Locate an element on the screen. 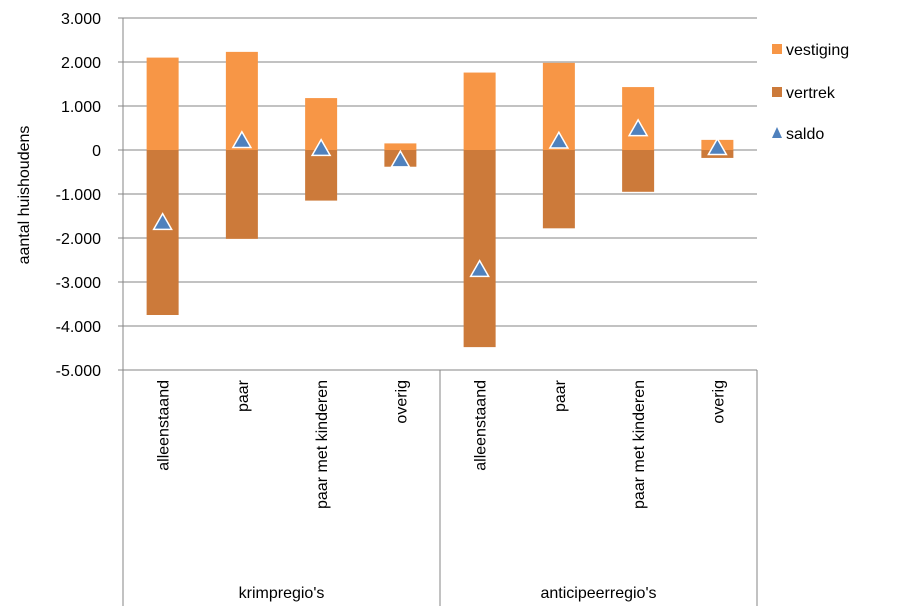 This screenshot has height=608, width=900. y-tick-label: -3.000 is located at coordinates (78, 283).